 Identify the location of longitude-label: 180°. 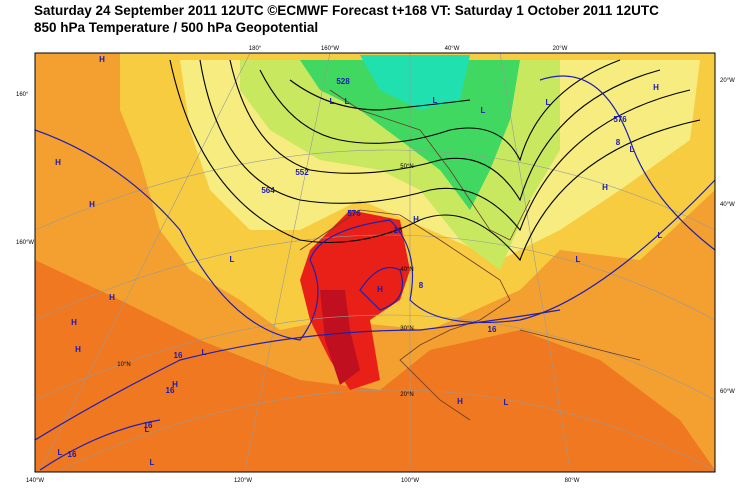
(255, 49).